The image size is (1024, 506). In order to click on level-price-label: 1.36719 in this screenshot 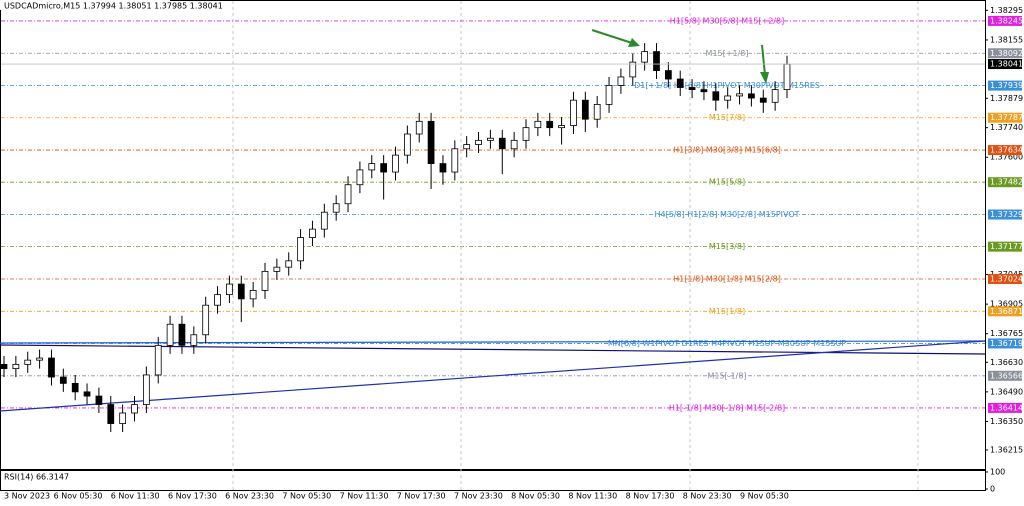, I will do `click(1006, 343)`.